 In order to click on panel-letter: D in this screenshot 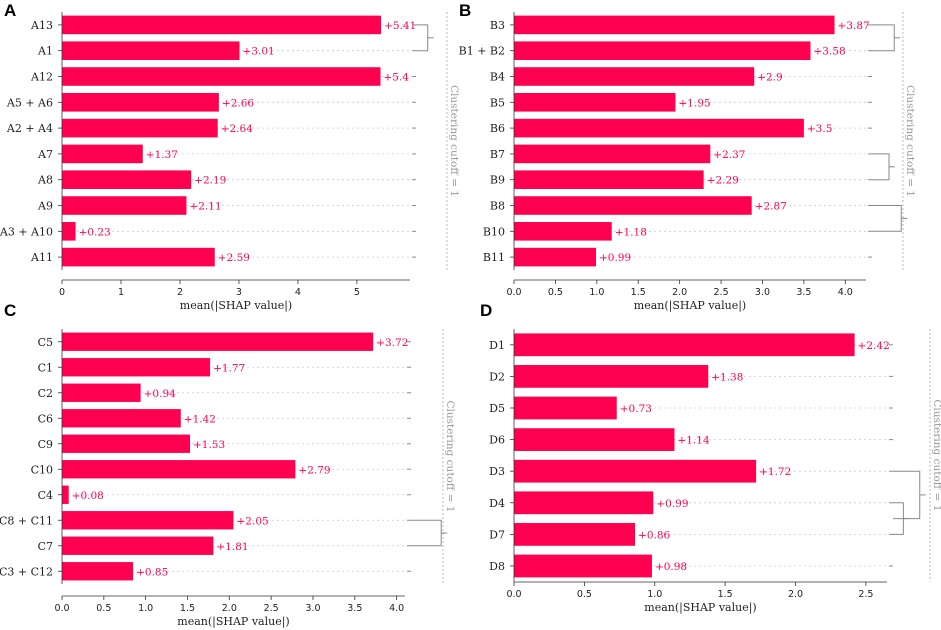, I will do `click(486, 310)`.